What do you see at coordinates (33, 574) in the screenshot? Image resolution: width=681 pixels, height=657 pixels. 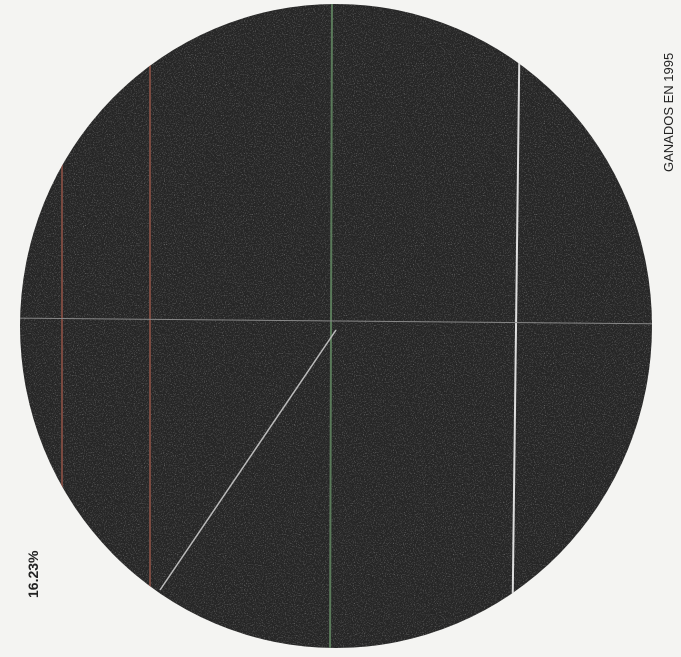 I see `slice-label: 16.23%` at bounding box center [33, 574].